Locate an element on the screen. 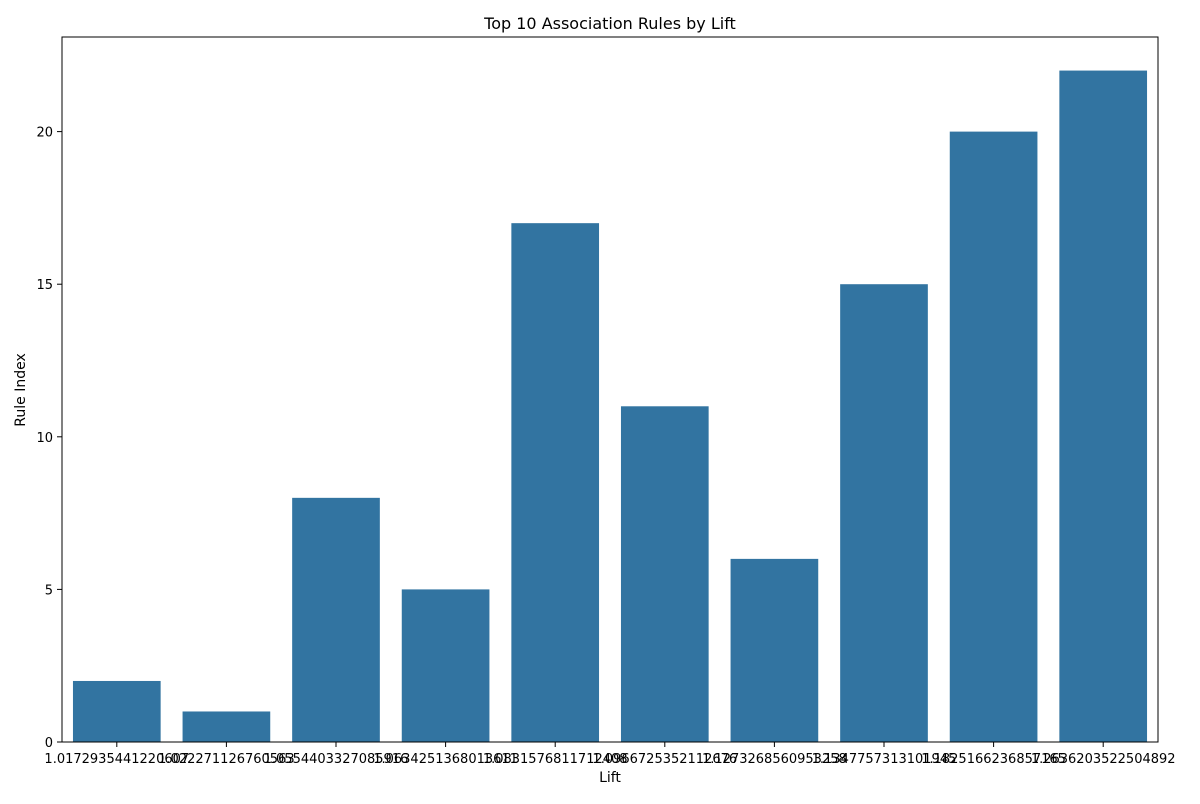 This screenshot has height=804, width=1200. y-tick-label: 20 is located at coordinates (44, 133).